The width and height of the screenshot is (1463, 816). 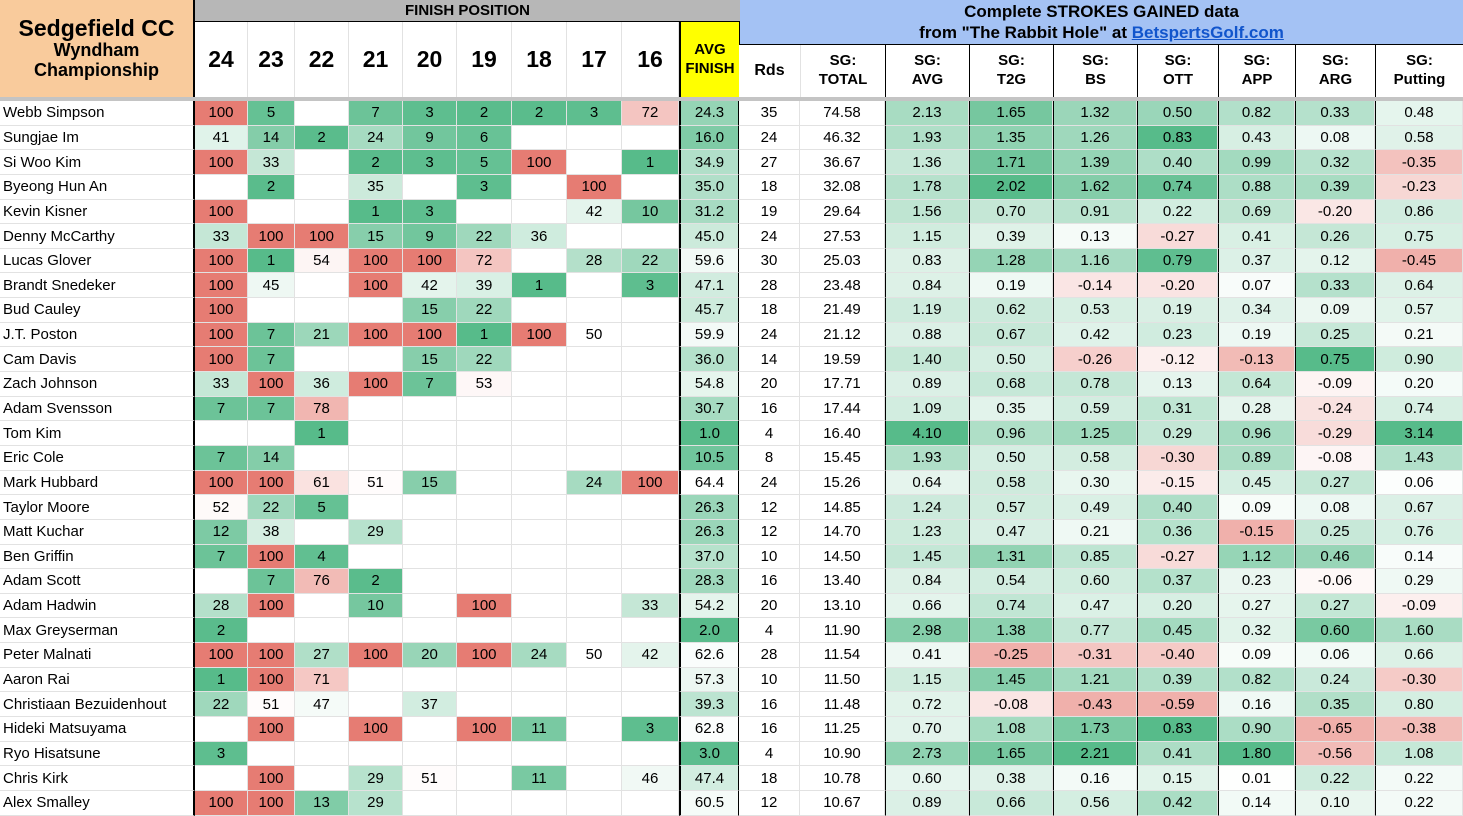 I want to click on player-name: Ben Griffin, so click(x=97, y=557).